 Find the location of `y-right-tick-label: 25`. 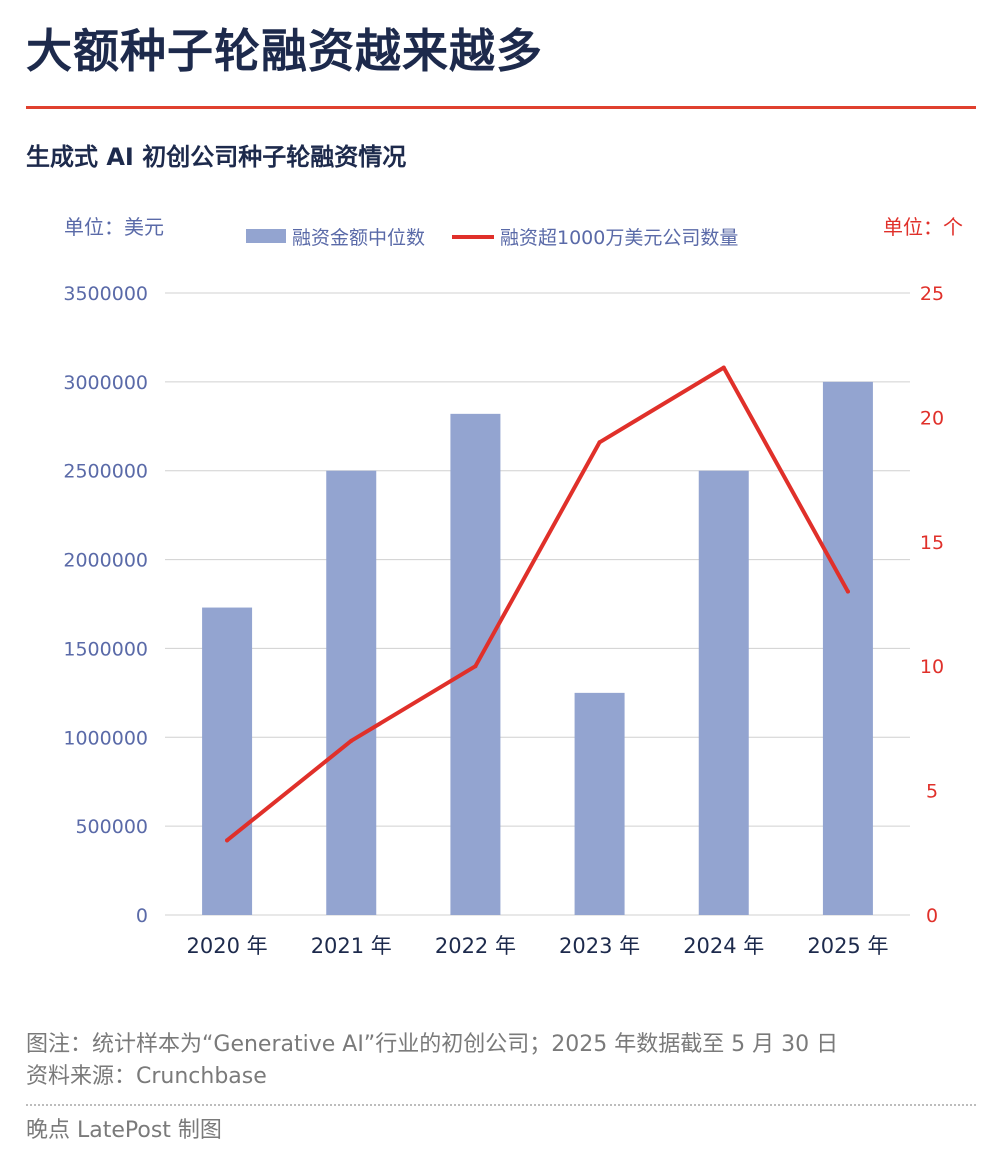

y-right-tick-label: 25 is located at coordinates (932, 294).